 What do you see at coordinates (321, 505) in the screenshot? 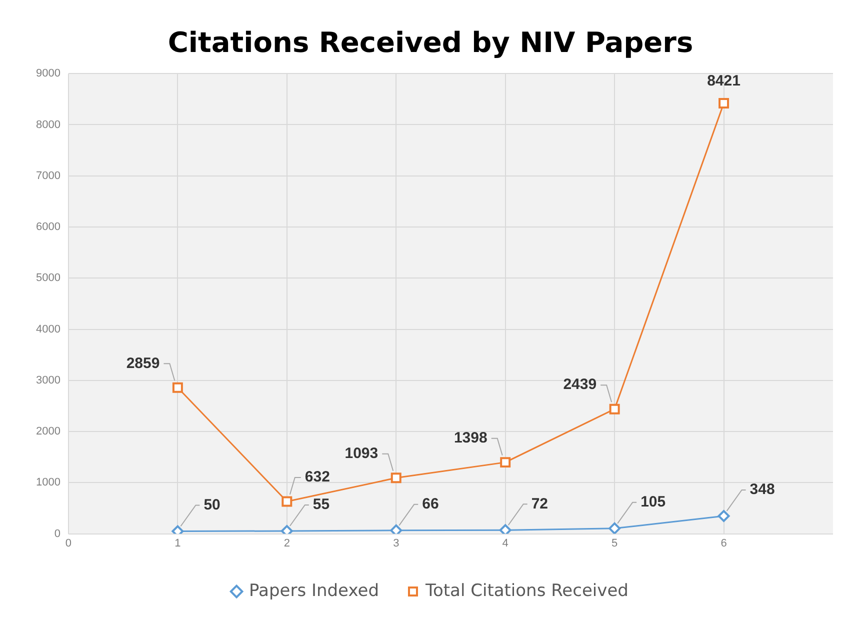
I see `data-label: 55` at bounding box center [321, 505].